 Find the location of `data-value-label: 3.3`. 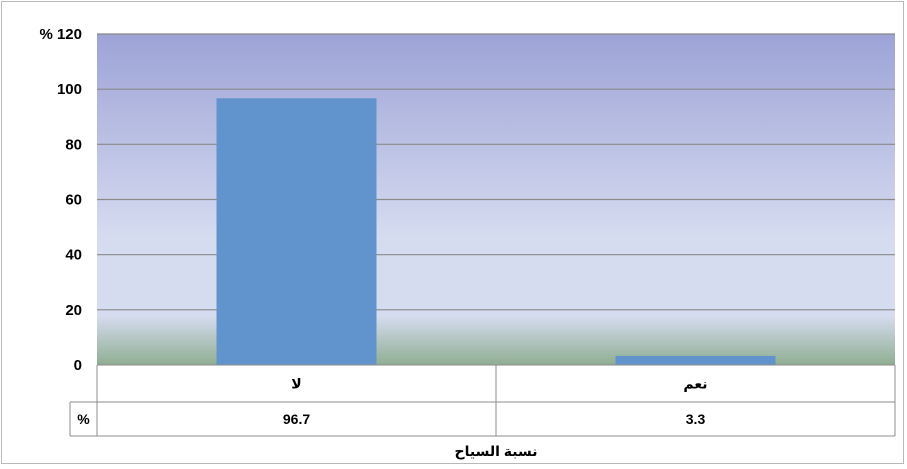

data-value-label: 3.3 is located at coordinates (696, 419).